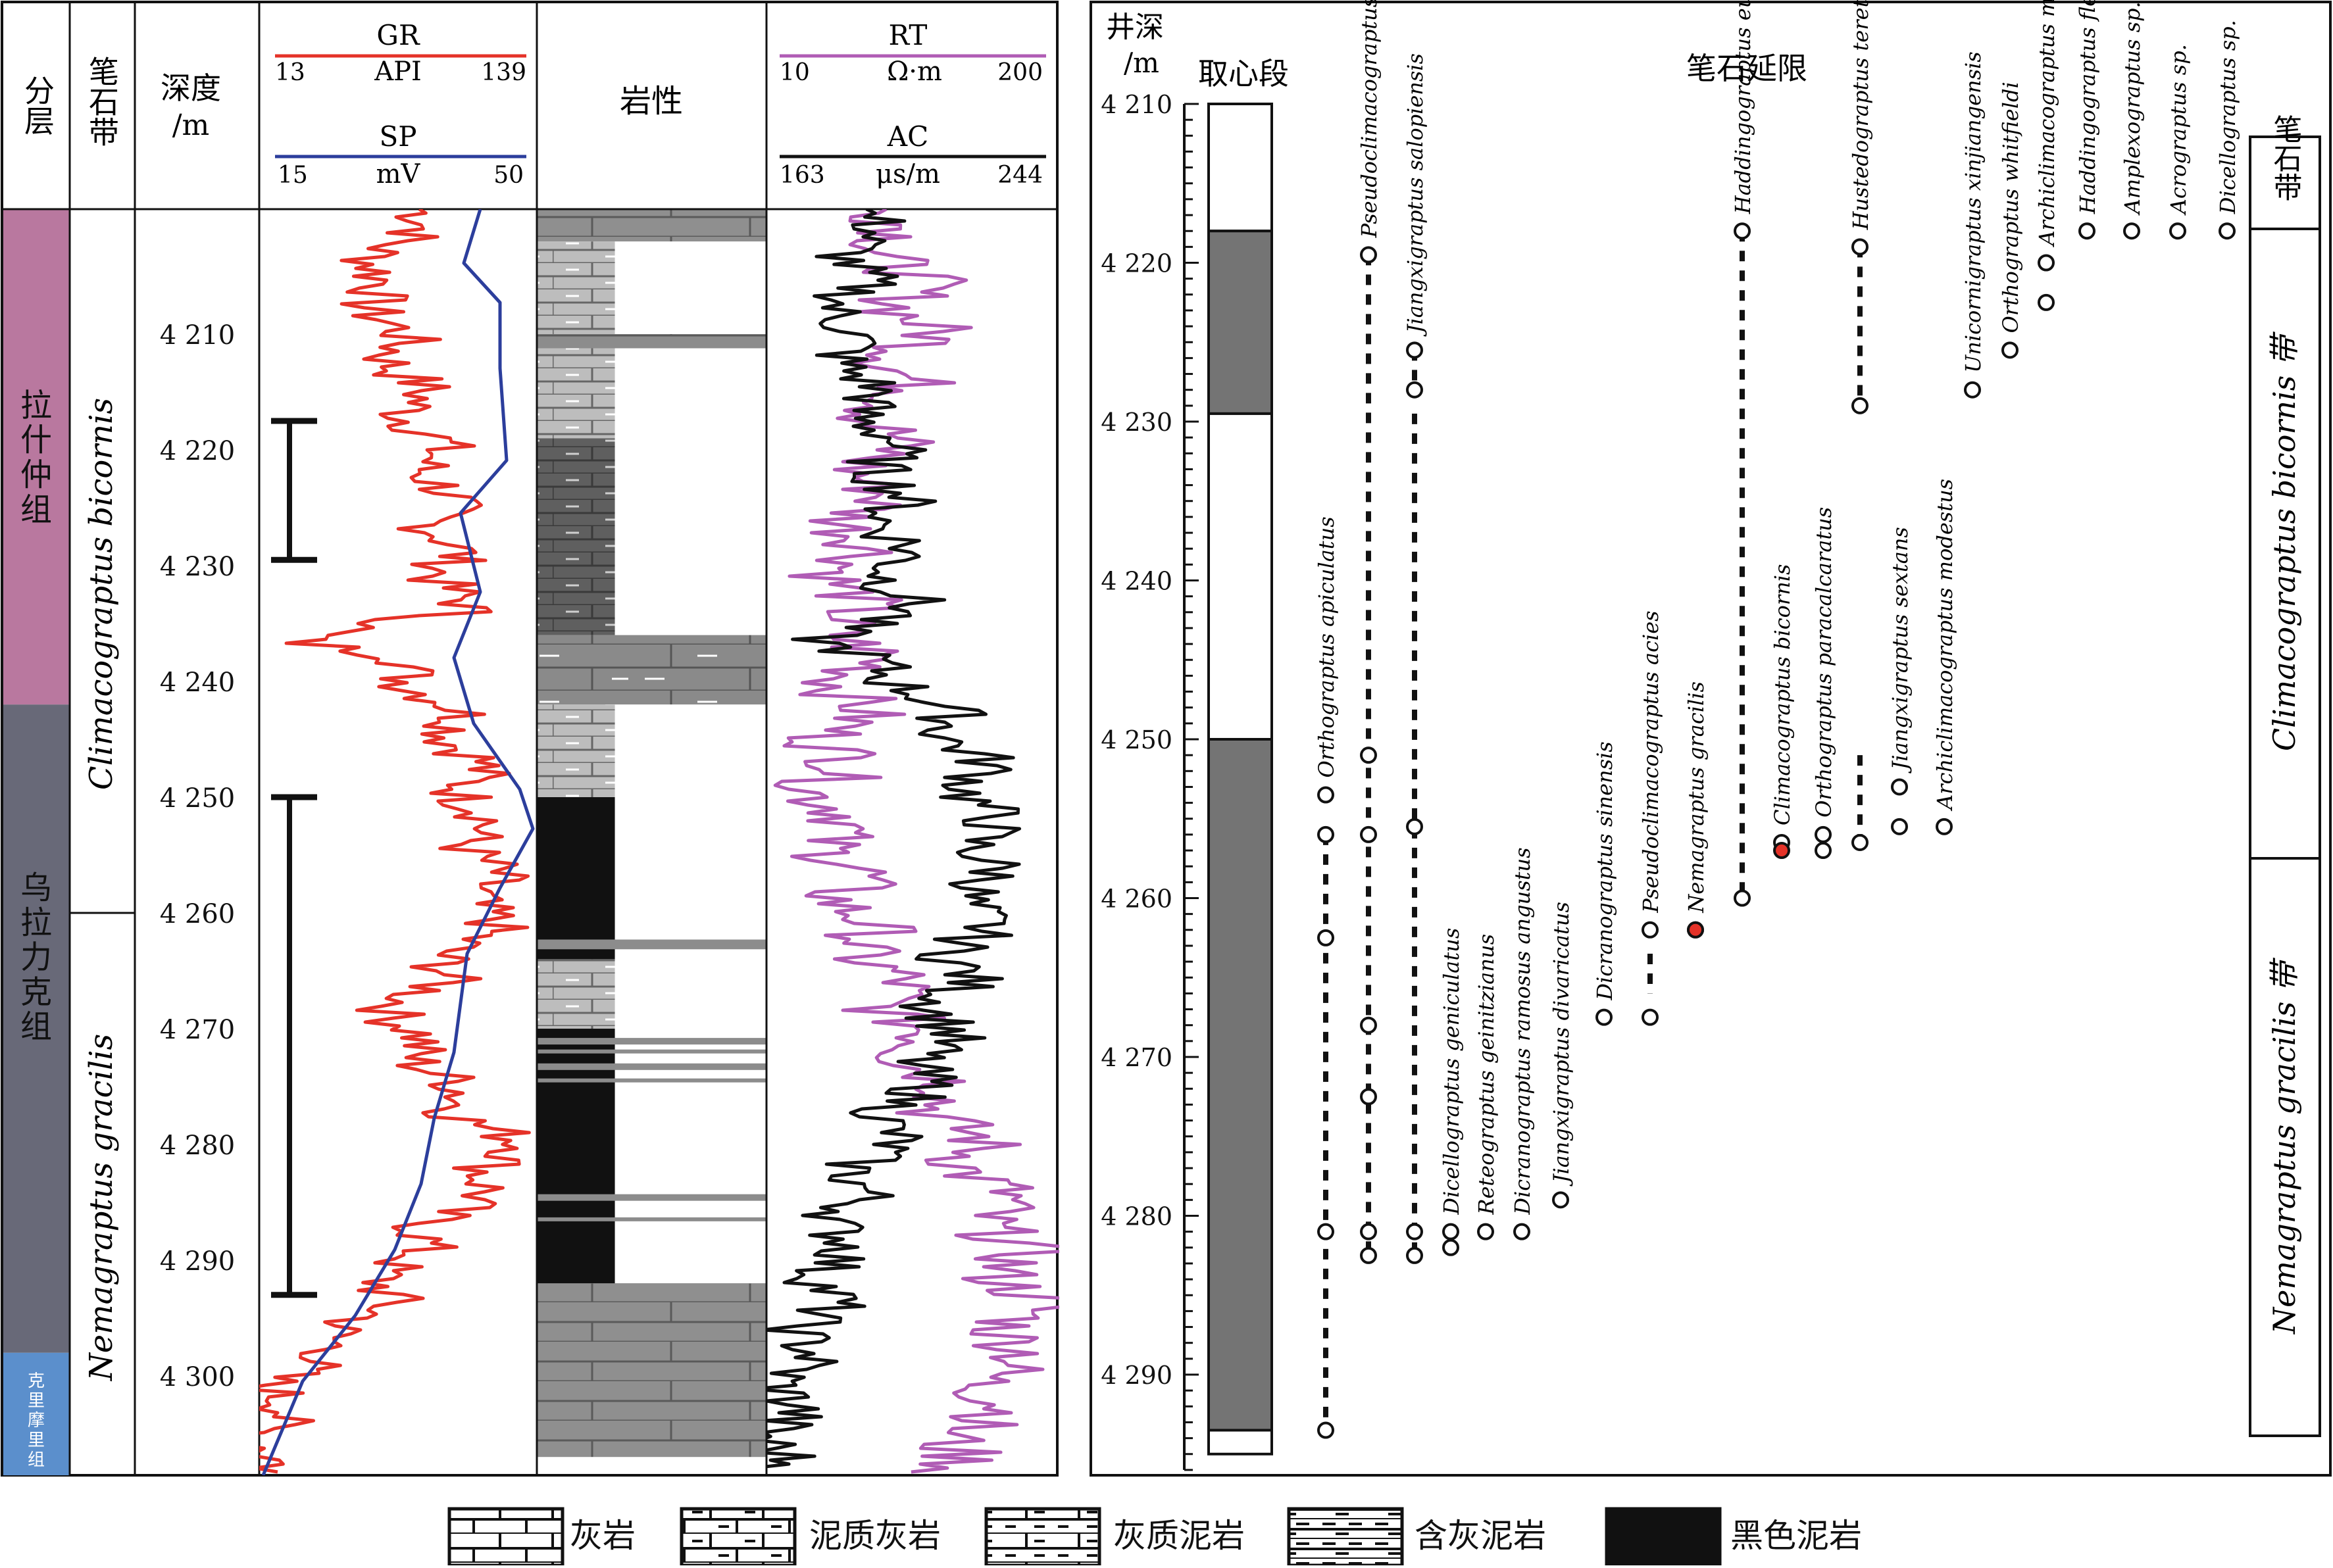  What do you see at coordinates (1782, 695) in the screenshot?
I see `species-name: Climacograptus bicornis` at bounding box center [1782, 695].